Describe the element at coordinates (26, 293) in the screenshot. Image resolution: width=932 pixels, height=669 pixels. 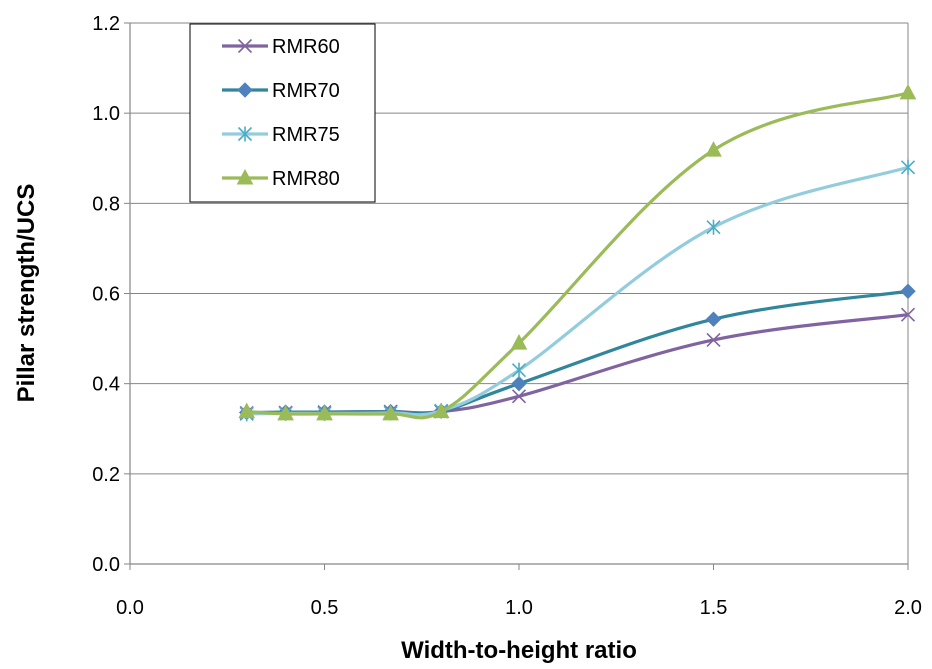
I see `y-axis-title: Pillar strength/UCS` at that location.